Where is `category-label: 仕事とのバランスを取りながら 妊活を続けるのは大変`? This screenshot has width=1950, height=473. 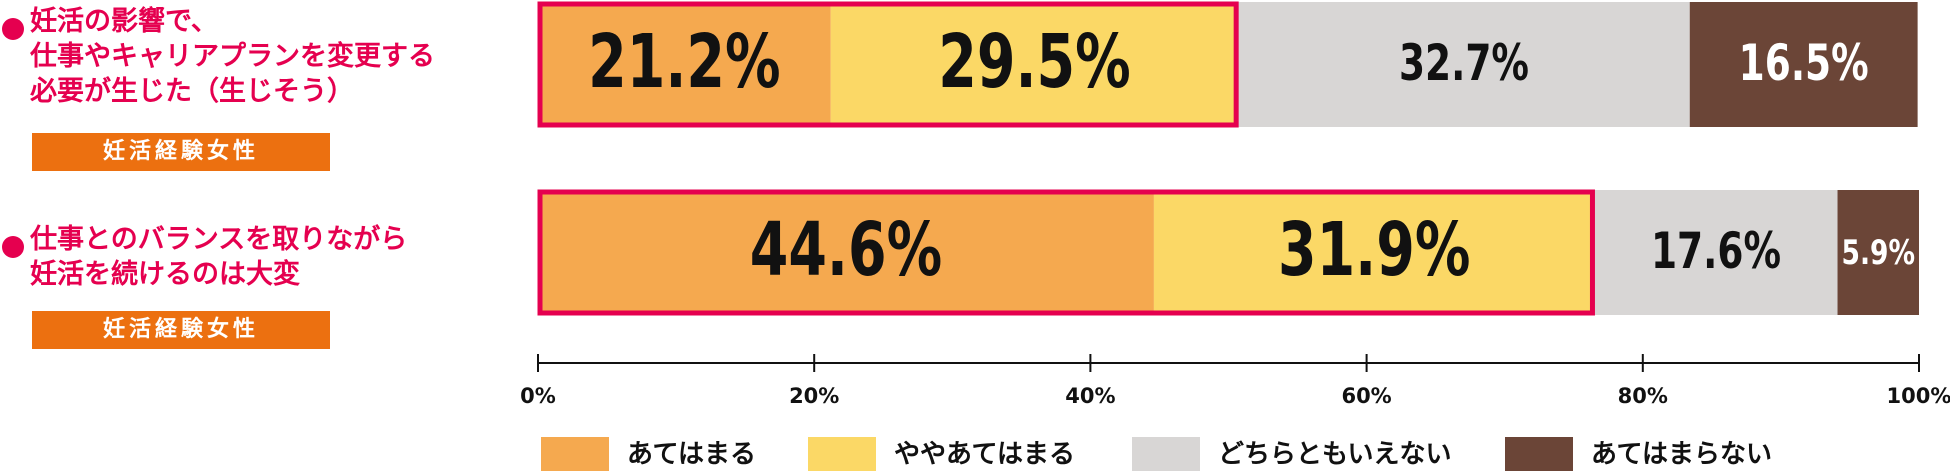 category-label: 仕事とのバランスを取りながら 妊活を続けるのは大変 is located at coordinates (219, 257).